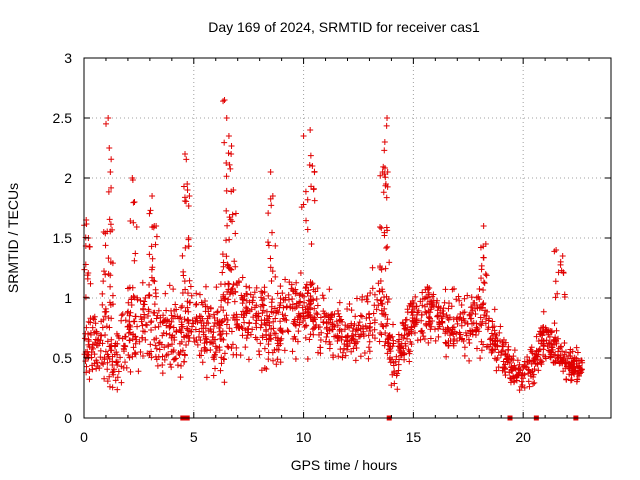  Describe the element at coordinates (63, 238) in the screenshot. I see `y-tick-label: 1.5` at that location.